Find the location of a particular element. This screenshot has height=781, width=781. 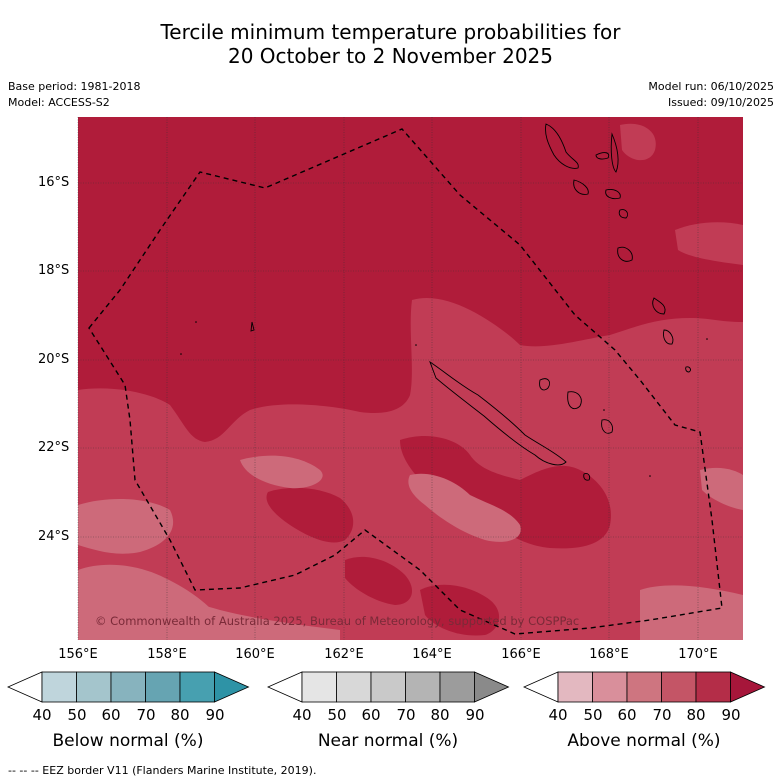

below-tick-90: 90 is located at coordinates (215, 715).